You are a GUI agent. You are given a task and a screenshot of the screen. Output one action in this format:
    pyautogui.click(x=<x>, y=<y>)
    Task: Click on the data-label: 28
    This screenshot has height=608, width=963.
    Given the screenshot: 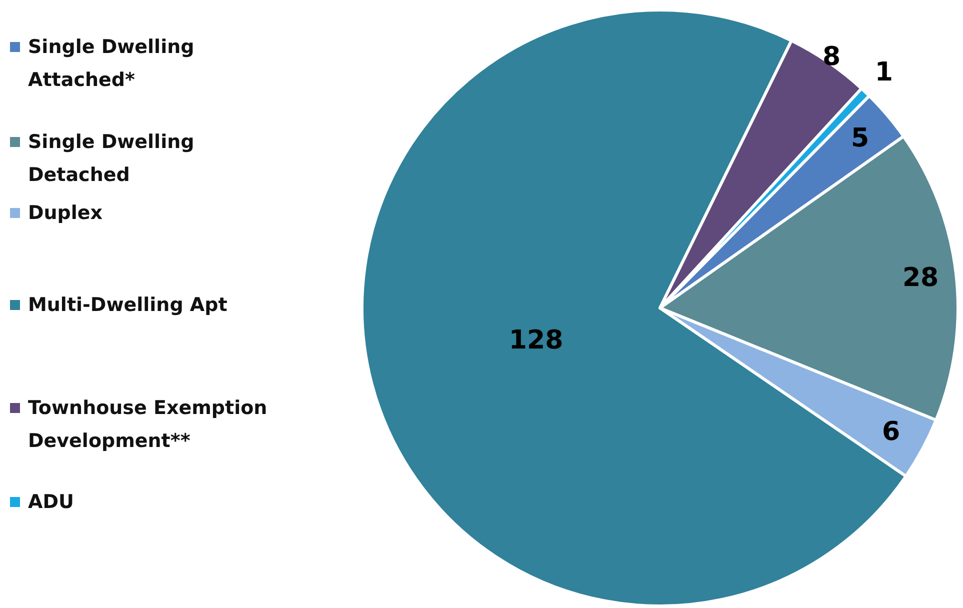 What is the action you would take?
    pyautogui.click(x=920, y=278)
    